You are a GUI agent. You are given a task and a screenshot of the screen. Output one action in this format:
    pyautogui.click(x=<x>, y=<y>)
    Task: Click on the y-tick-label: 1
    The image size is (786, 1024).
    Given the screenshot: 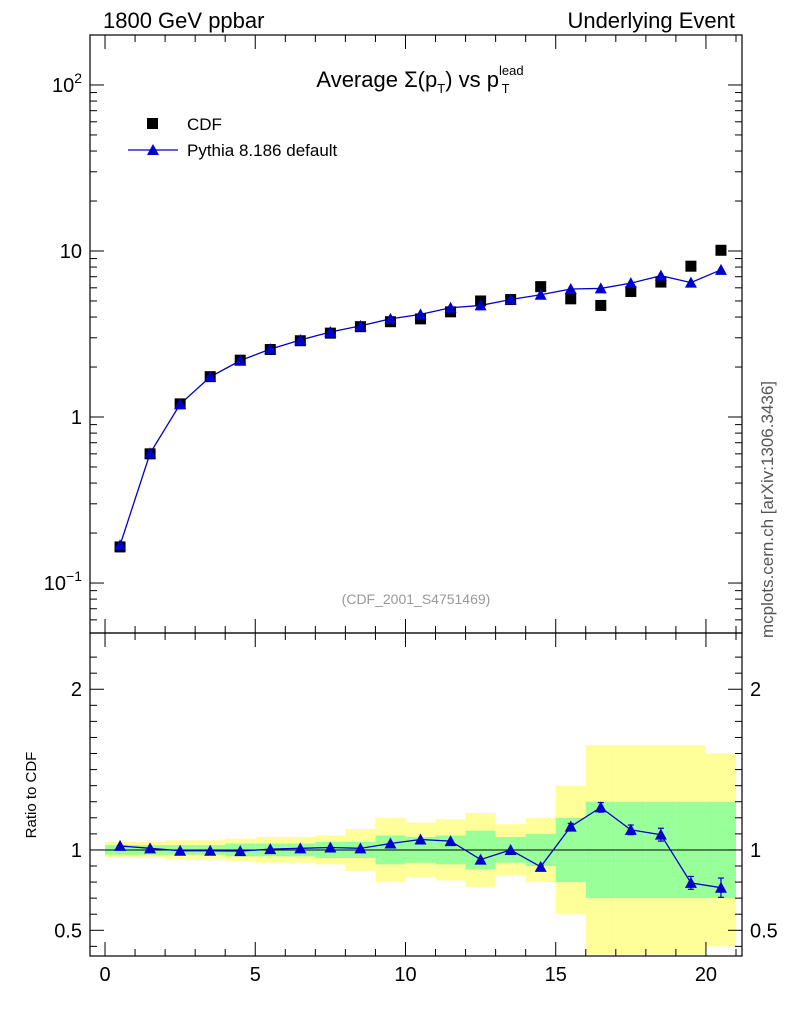 What is the action you would take?
    pyautogui.click(x=76, y=418)
    